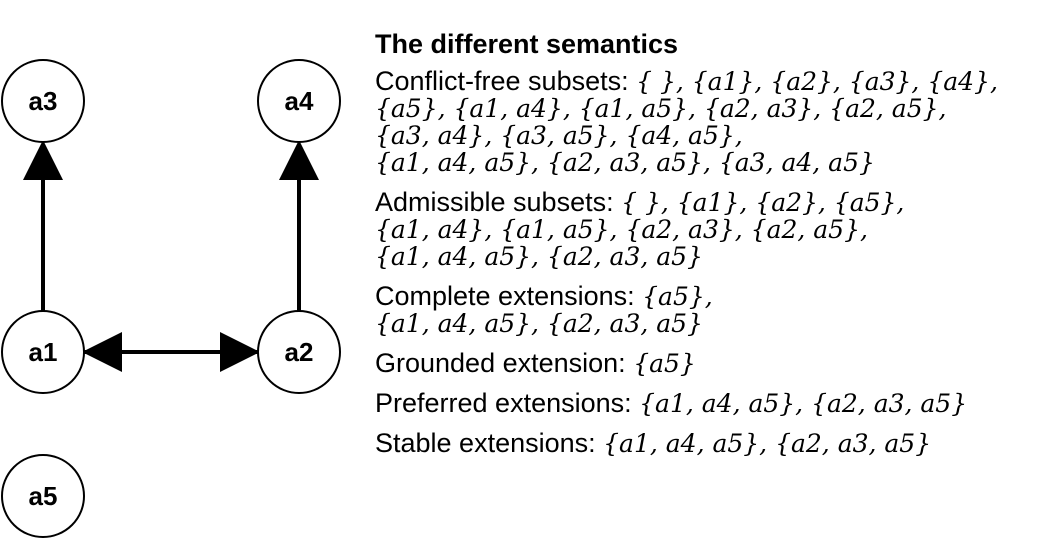 The width and height of the screenshot is (1057, 560). I want to click on section-label: Preferred extensions:, so click(503, 403).